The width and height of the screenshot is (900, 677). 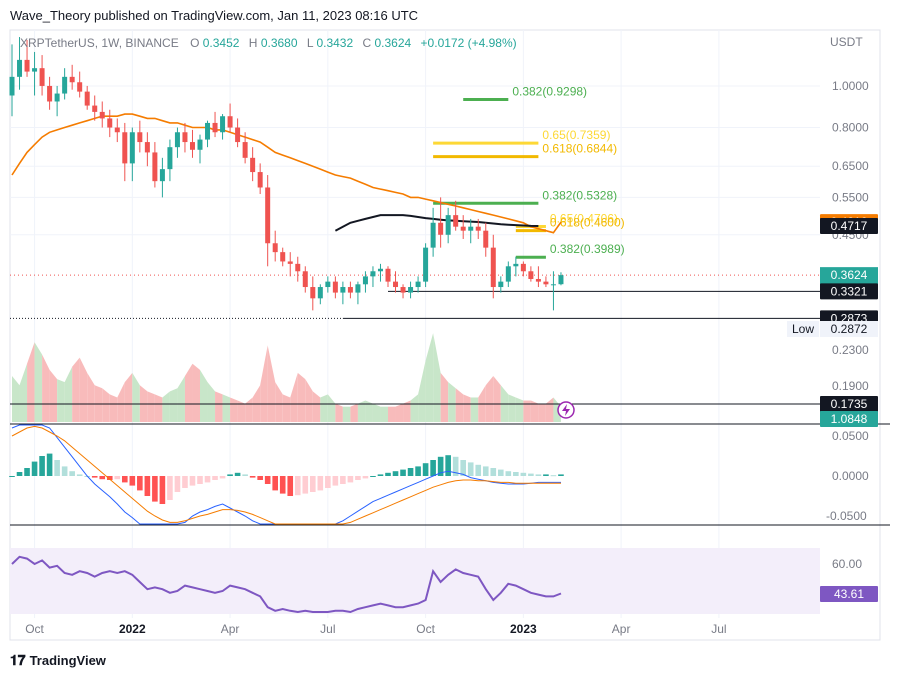 I want to click on macd-signal-line, so click(x=286, y=475).